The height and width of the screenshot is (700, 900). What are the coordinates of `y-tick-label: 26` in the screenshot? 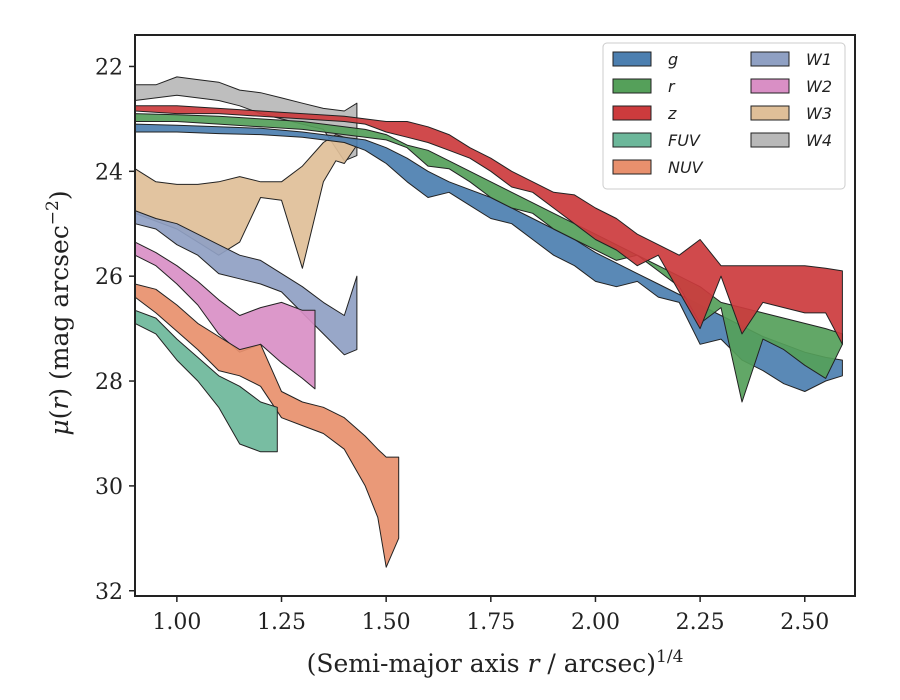 It's located at (109, 277).